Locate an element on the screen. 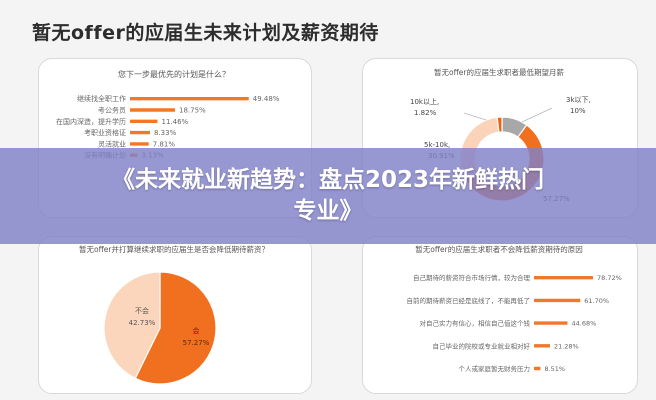 The image size is (656, 400). bar-category-label: 考职业资格证 is located at coordinates (105, 132).